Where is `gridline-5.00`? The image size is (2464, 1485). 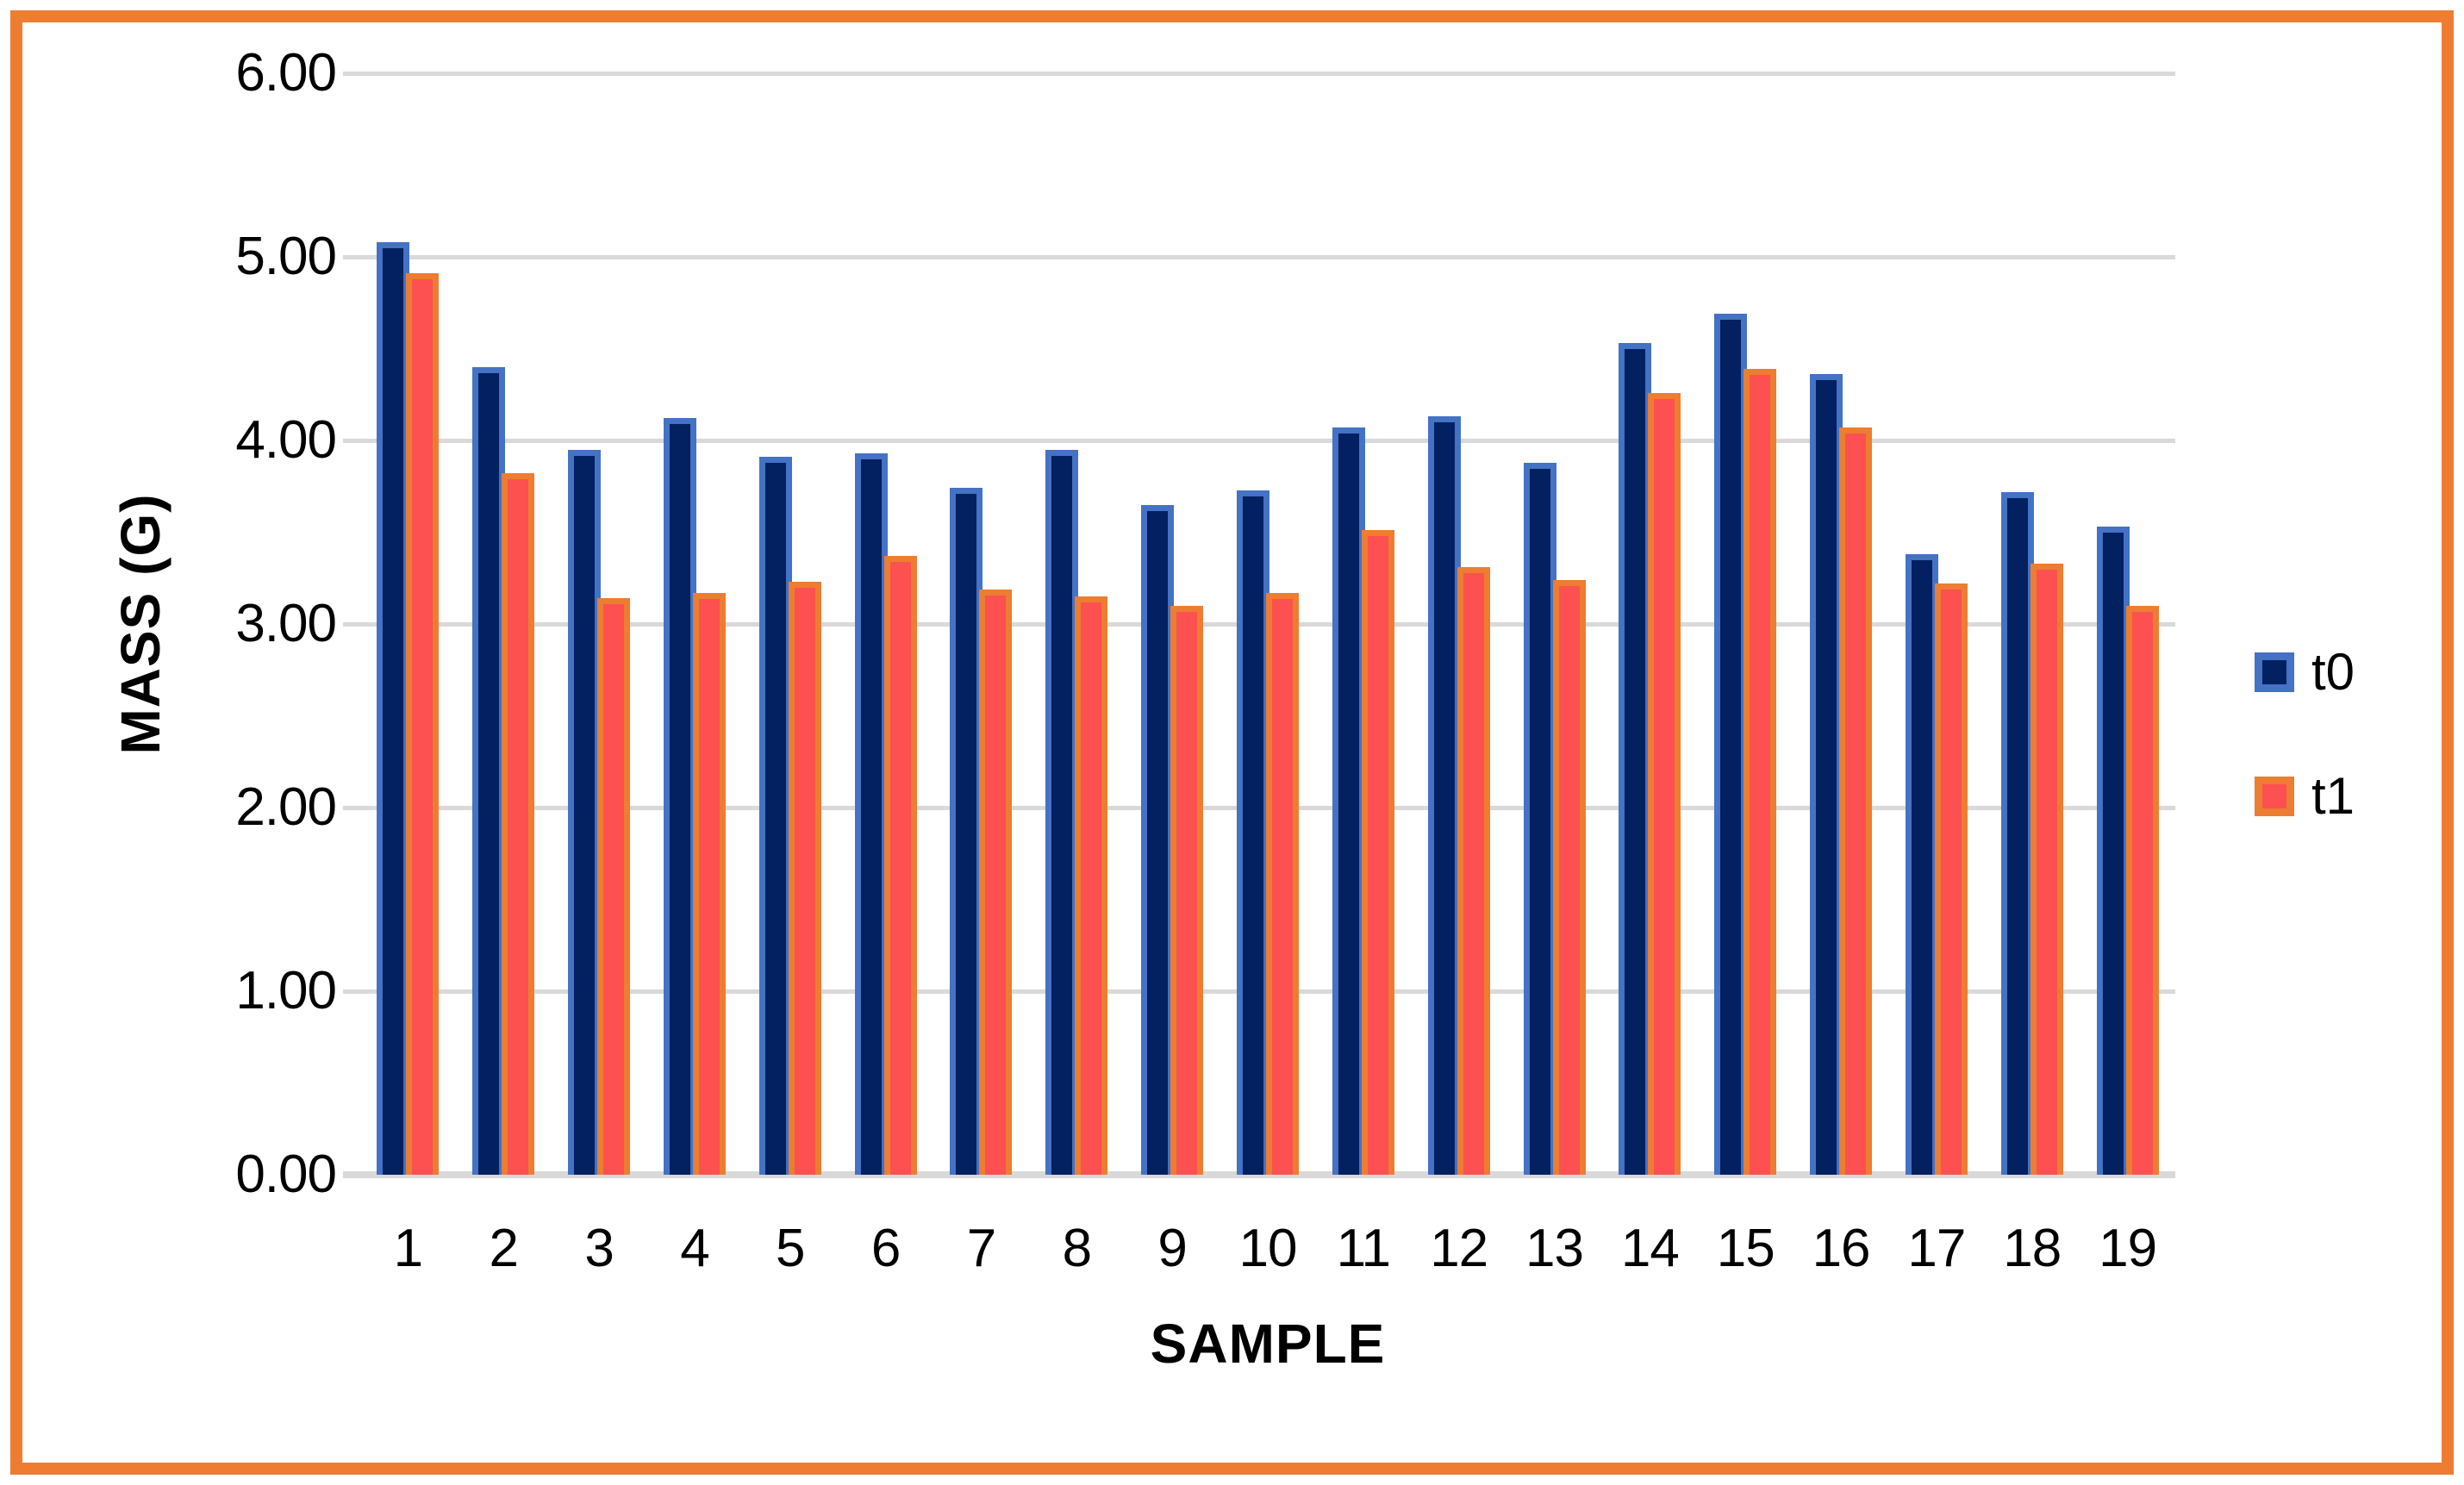
gridline-5.00 is located at coordinates (1259, 257).